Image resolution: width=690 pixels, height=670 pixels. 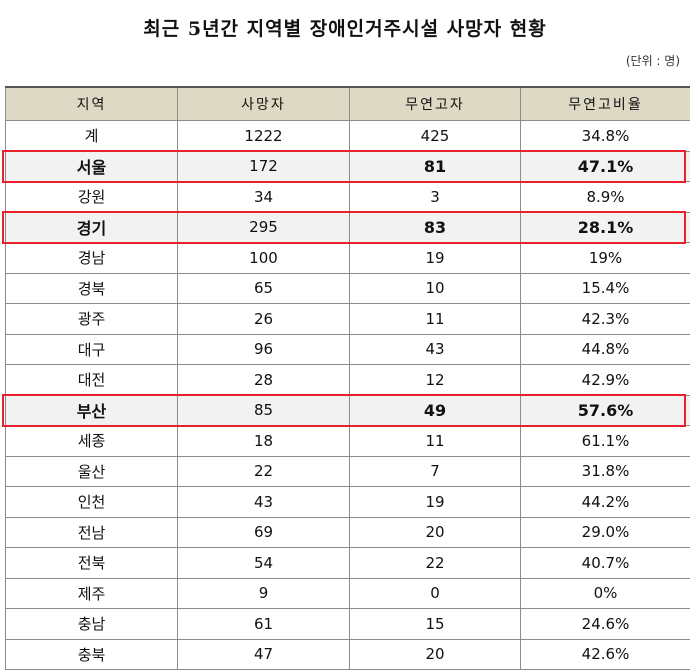 I want to click on cell-region: 대구, so click(x=92, y=349).